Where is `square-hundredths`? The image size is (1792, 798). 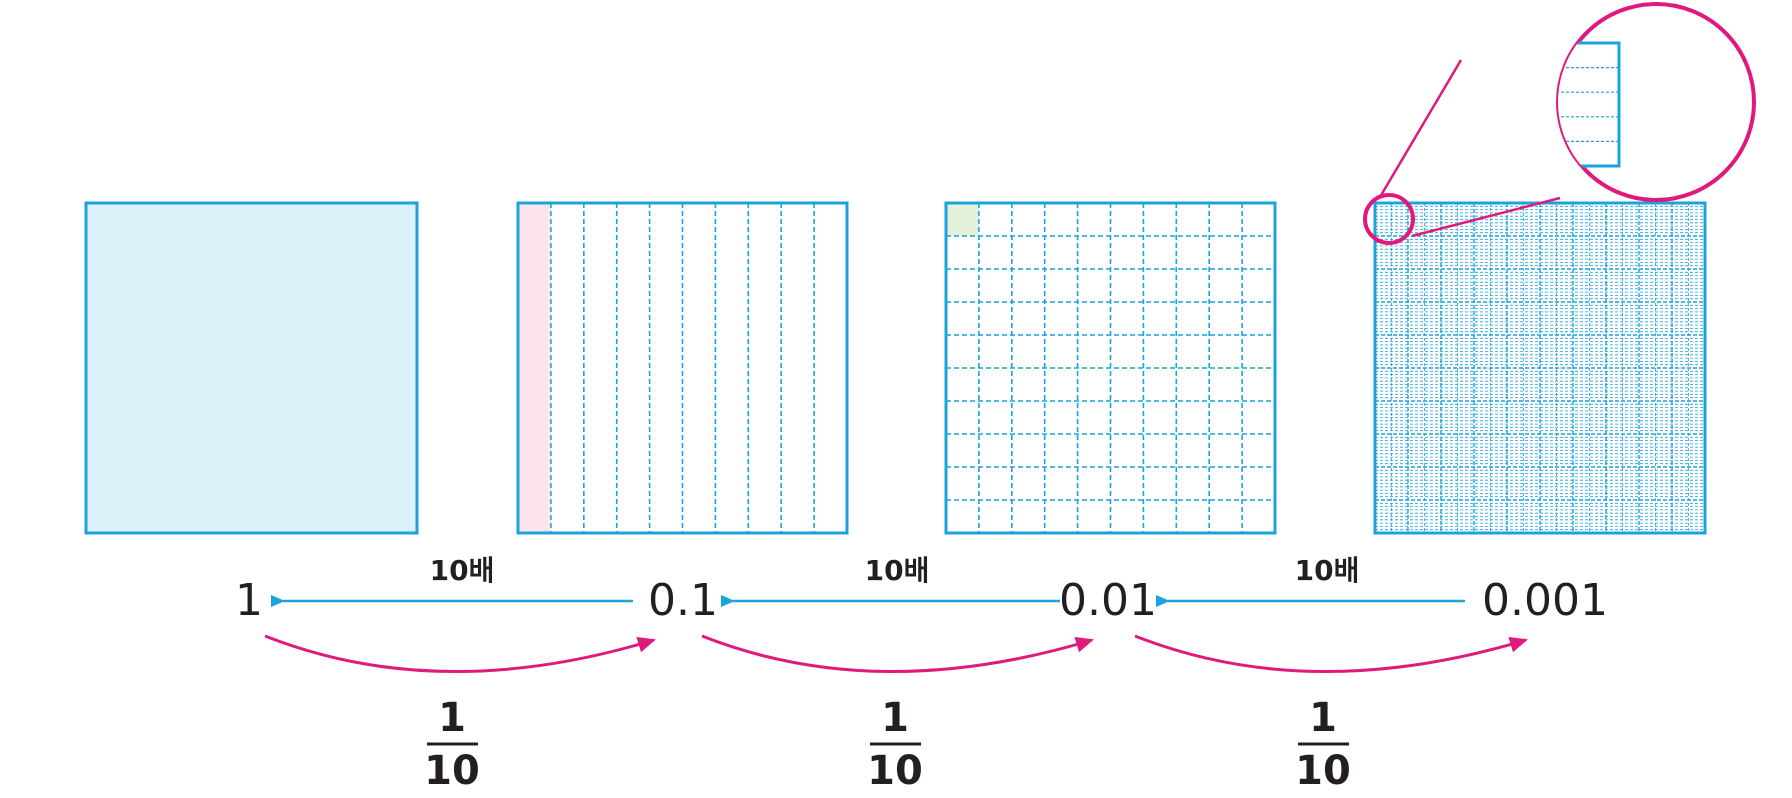 square-hundredths is located at coordinates (1110, 368).